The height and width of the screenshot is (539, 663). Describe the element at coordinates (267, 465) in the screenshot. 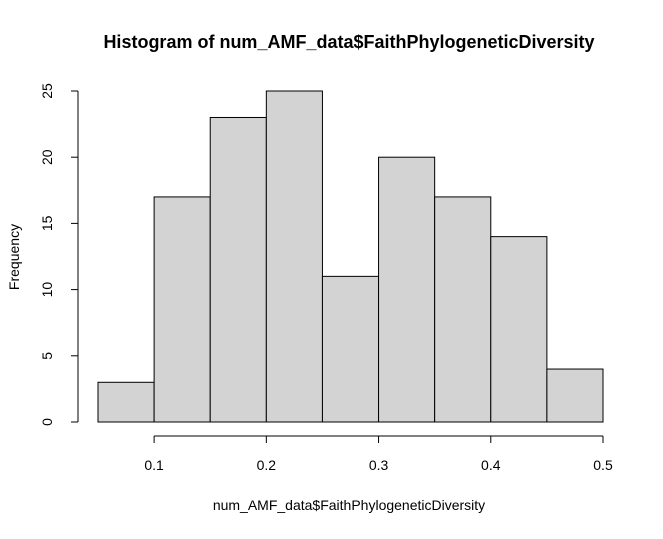

I see `x-tick-label-1: 0.2` at that location.